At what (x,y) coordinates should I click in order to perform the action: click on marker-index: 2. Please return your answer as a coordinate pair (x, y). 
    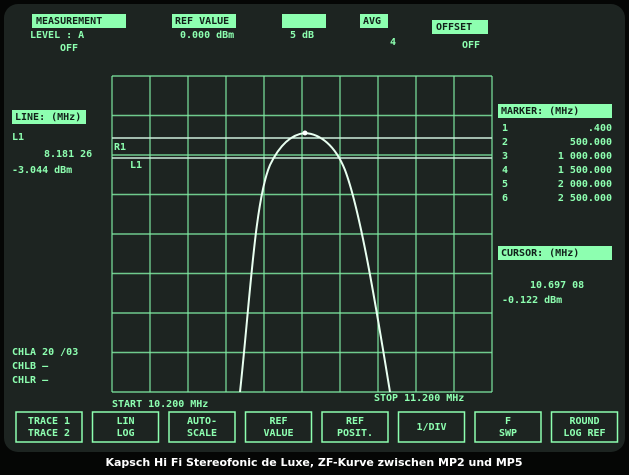
    Looking at the image, I should click on (505, 142).